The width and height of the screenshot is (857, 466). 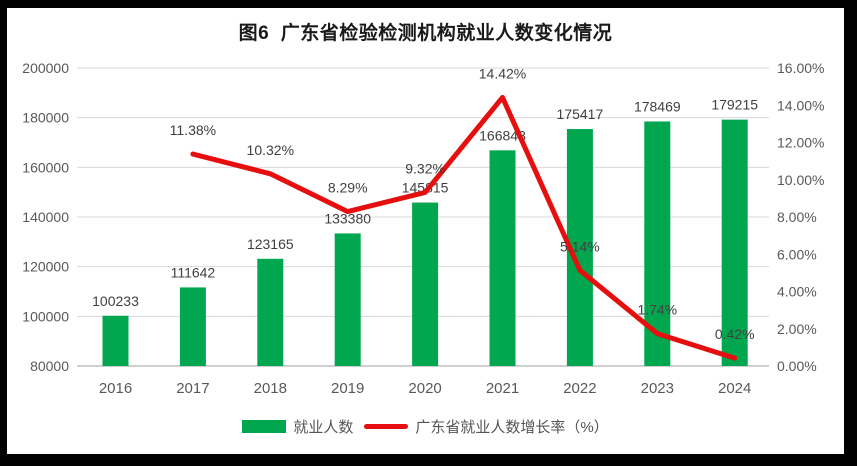 I want to click on chart-legend: 就业人数 广东省就业人数增长率（%）, so click(x=425, y=426).